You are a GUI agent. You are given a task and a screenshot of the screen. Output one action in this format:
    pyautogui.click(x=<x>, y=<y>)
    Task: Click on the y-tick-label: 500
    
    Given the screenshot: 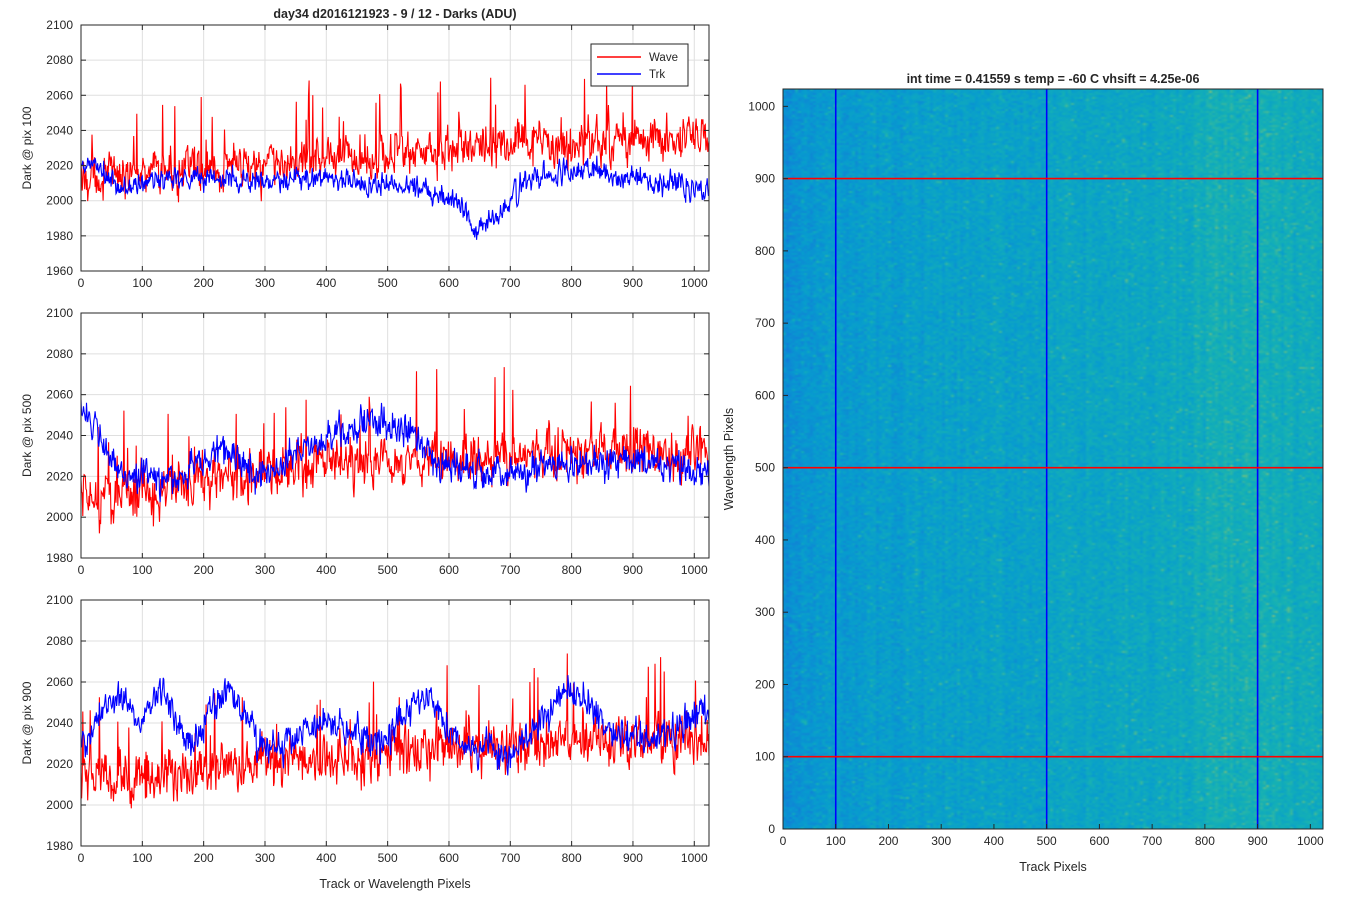 What is the action you would take?
    pyautogui.click(x=765, y=468)
    